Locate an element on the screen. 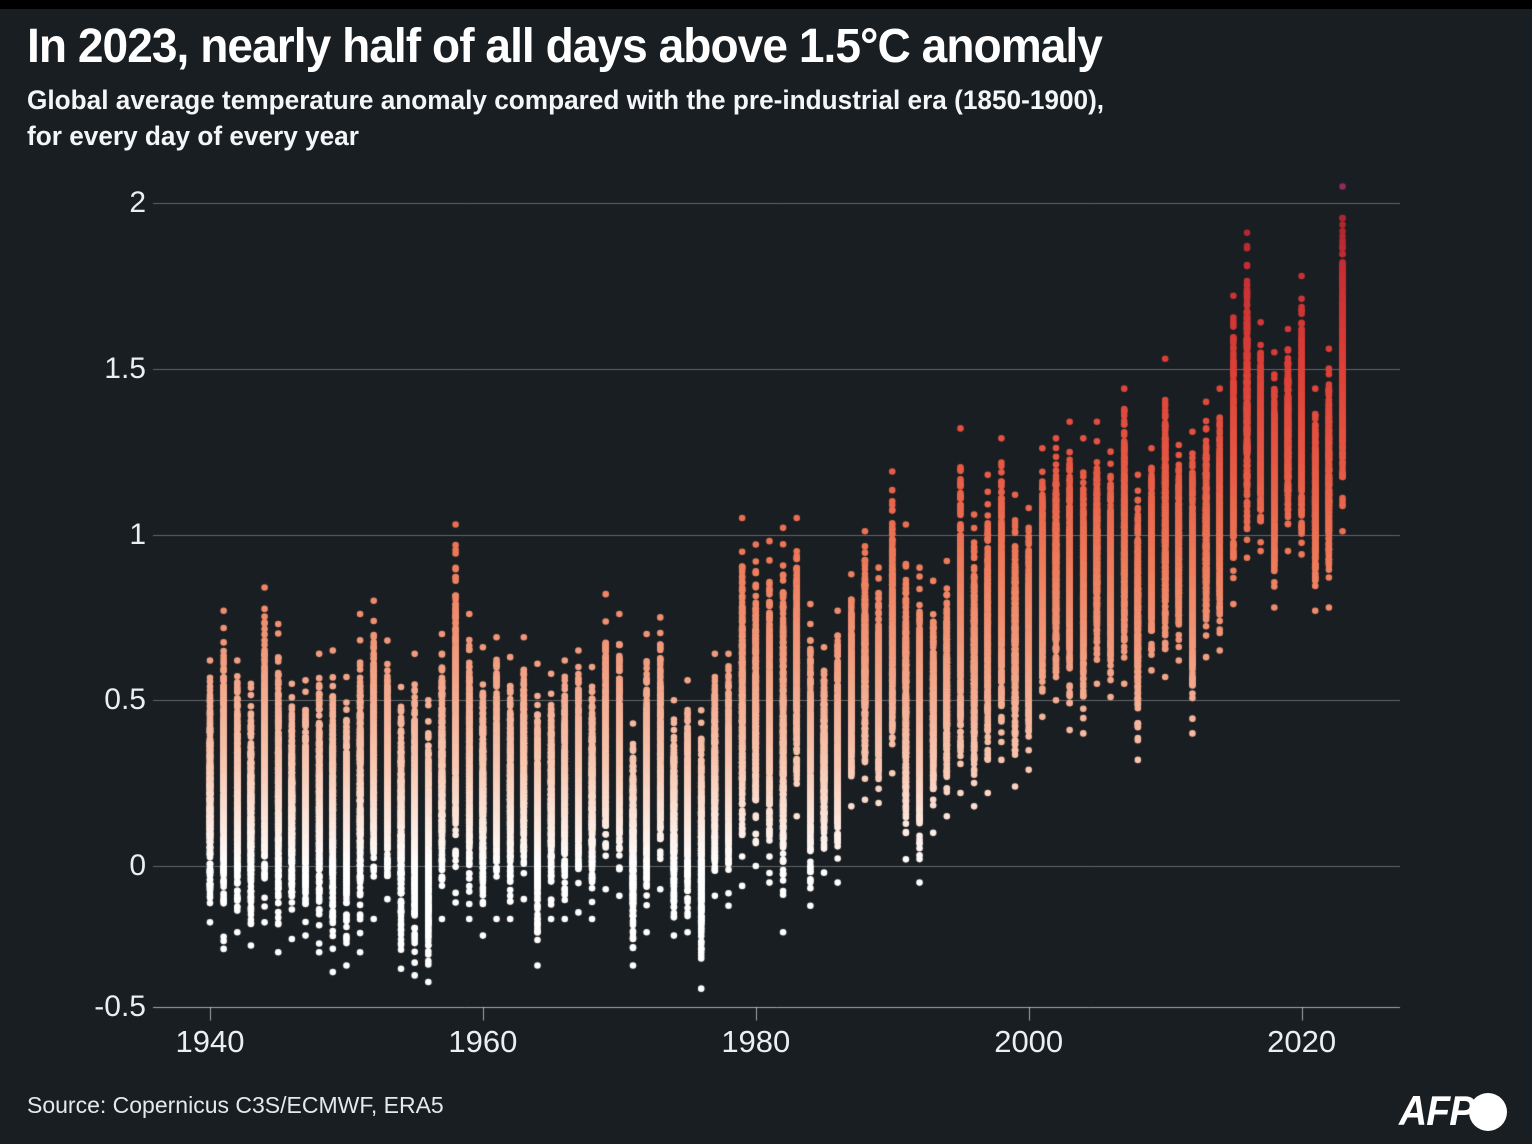 Image resolution: width=1532 pixels, height=1144 pixels. afp-logo-text: AFP is located at coordinates (1437, 1110).